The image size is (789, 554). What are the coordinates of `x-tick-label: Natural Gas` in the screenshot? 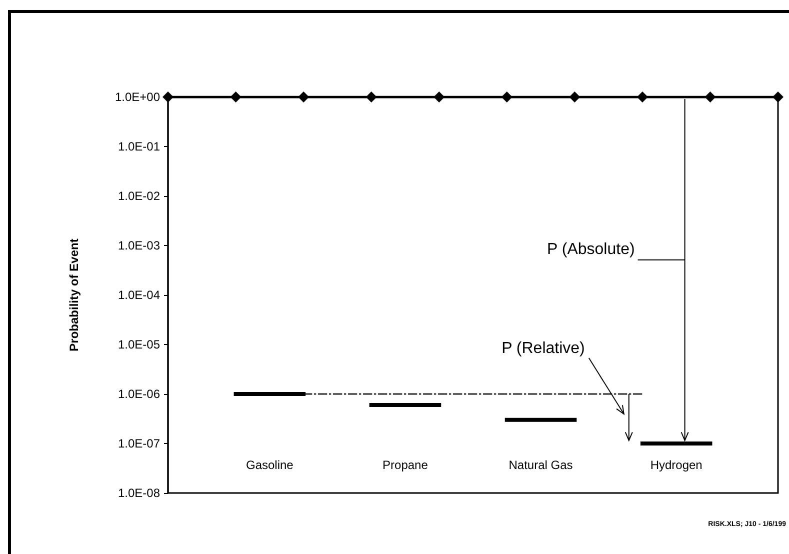 It's located at (540, 465).